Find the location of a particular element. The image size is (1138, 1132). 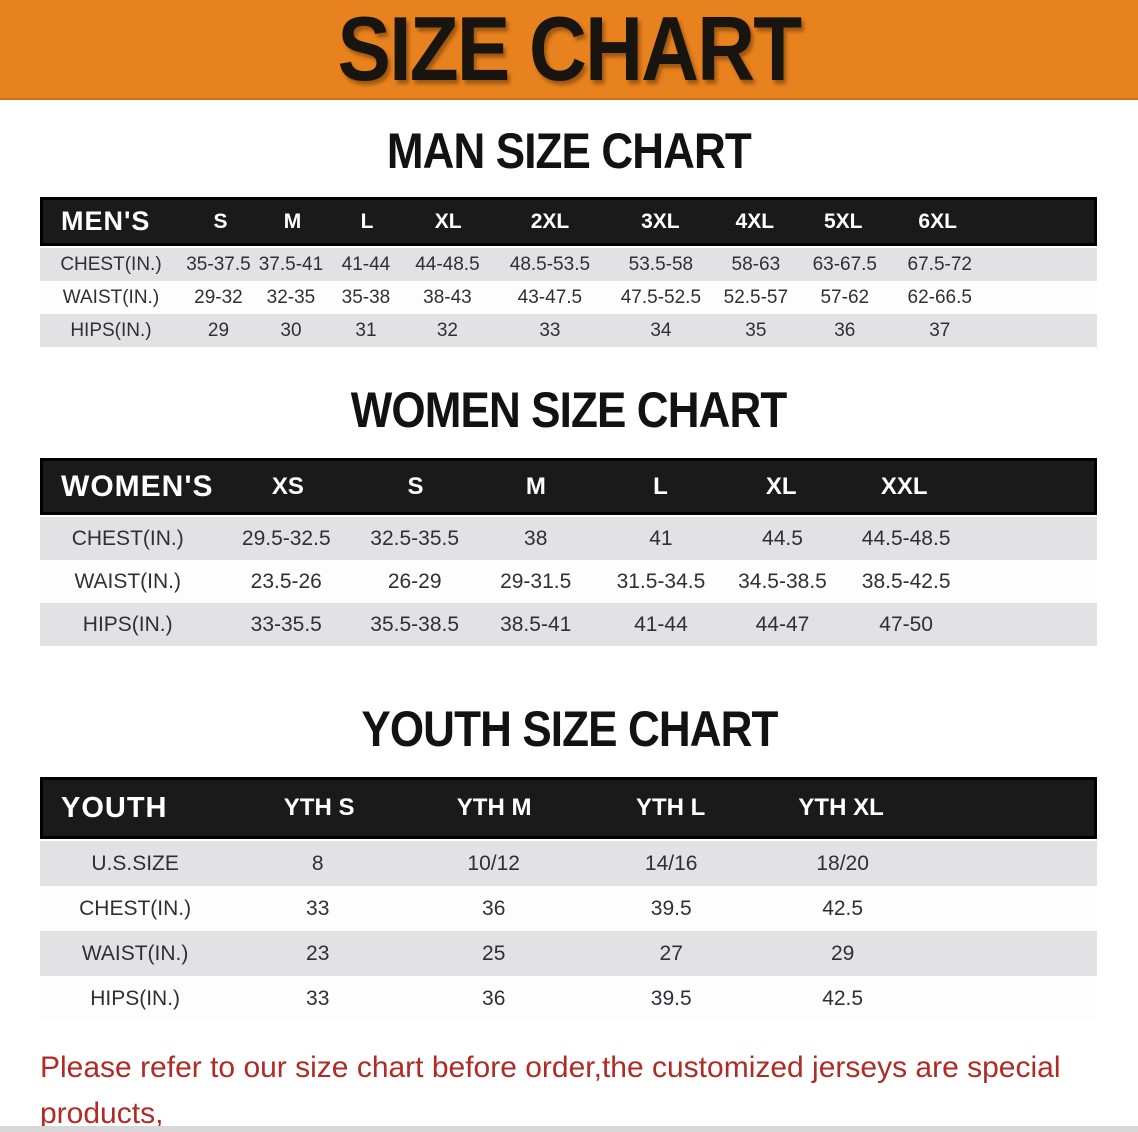

size-column-header: 6XL is located at coordinates (937, 221).